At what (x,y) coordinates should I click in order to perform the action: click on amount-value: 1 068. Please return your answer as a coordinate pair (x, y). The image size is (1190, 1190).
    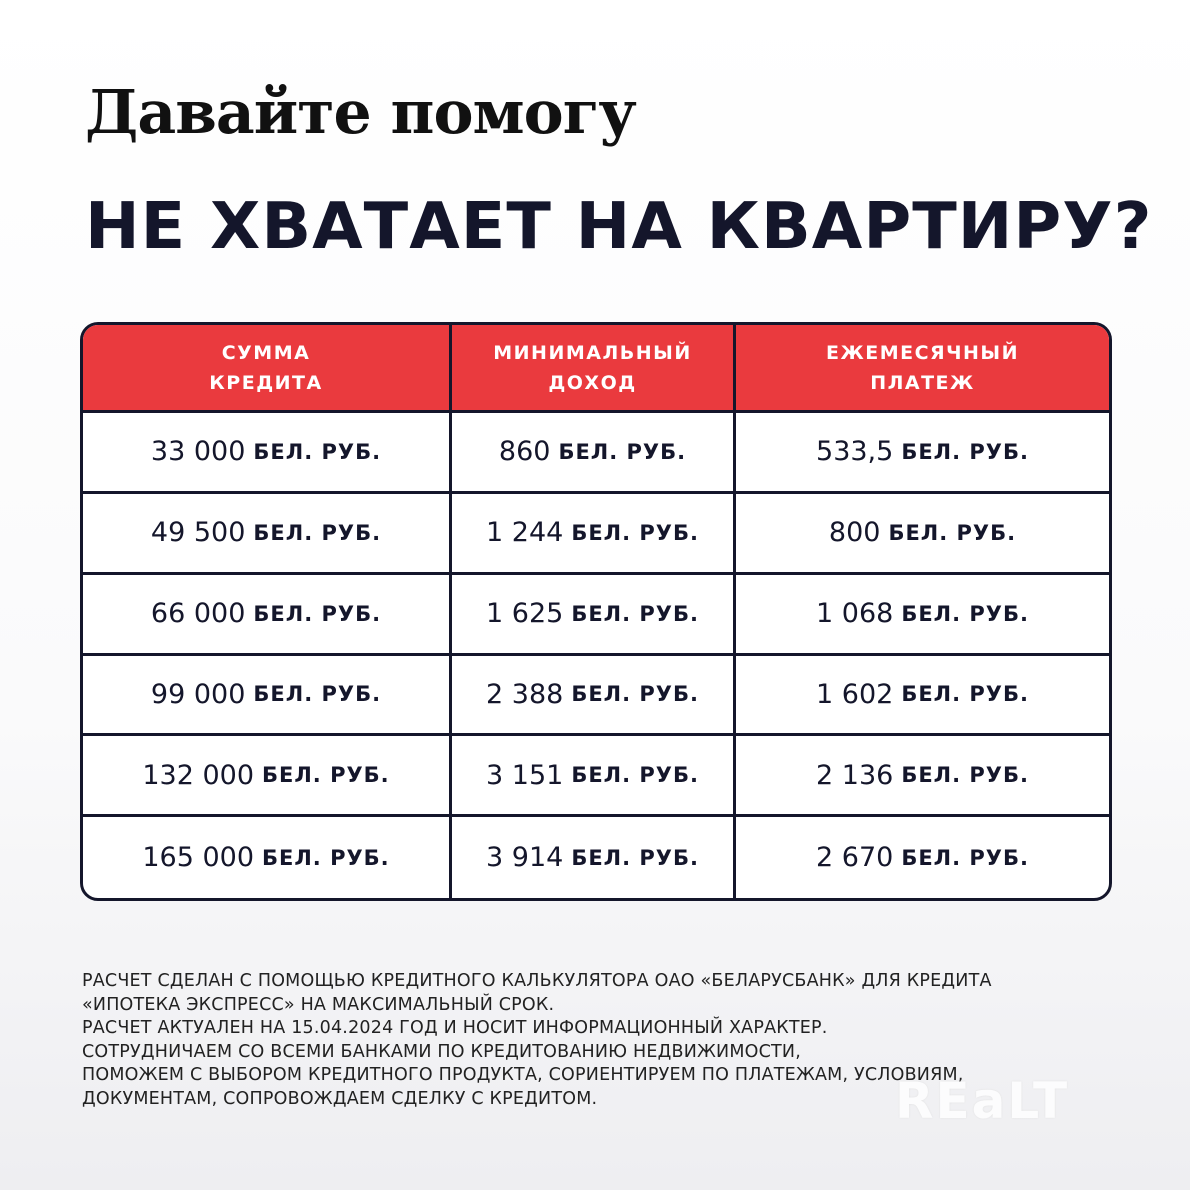
    Looking at the image, I should click on (855, 614).